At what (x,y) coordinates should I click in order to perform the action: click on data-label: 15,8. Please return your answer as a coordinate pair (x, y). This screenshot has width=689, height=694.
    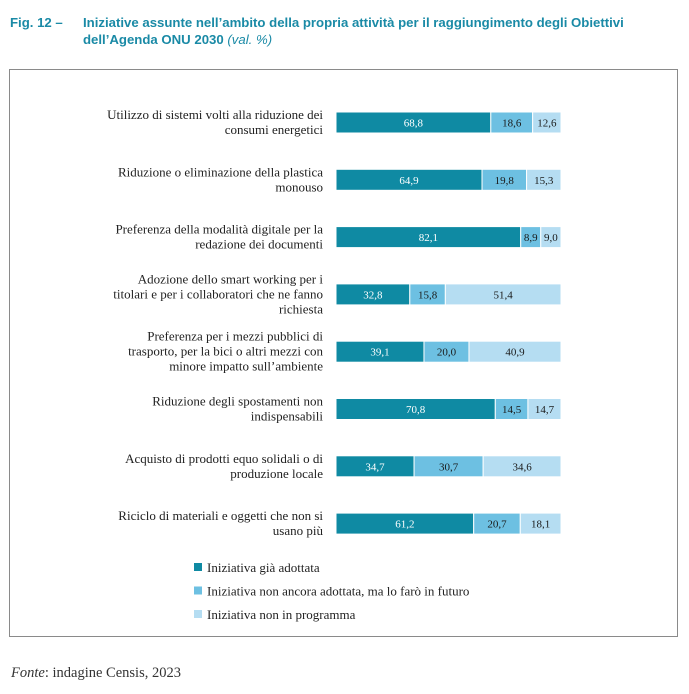
    Looking at the image, I should click on (428, 295).